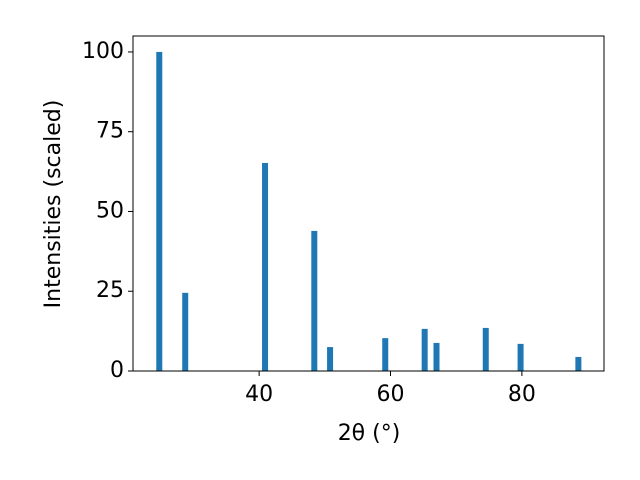  I want to click on y-tick-label: 100, so click(103, 51).